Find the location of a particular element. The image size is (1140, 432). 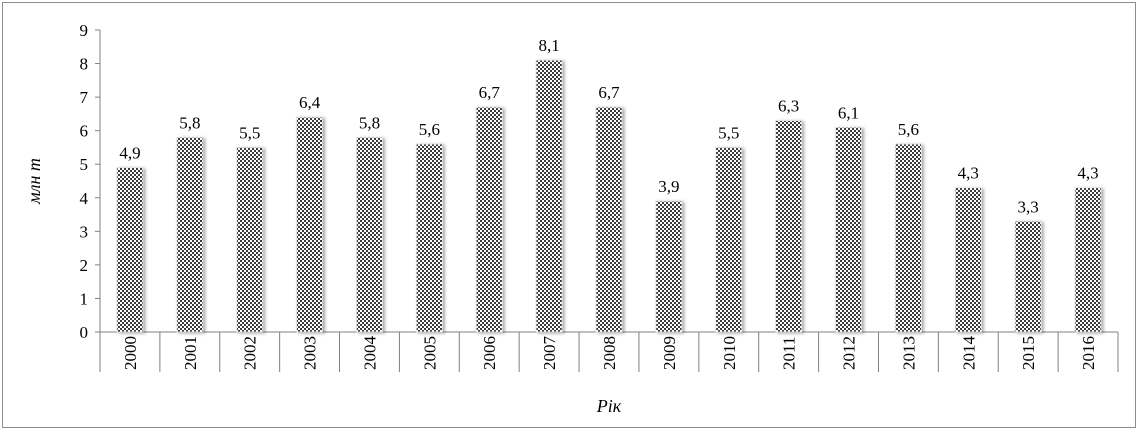

x-tick-label: 2016 is located at coordinates (1088, 353).